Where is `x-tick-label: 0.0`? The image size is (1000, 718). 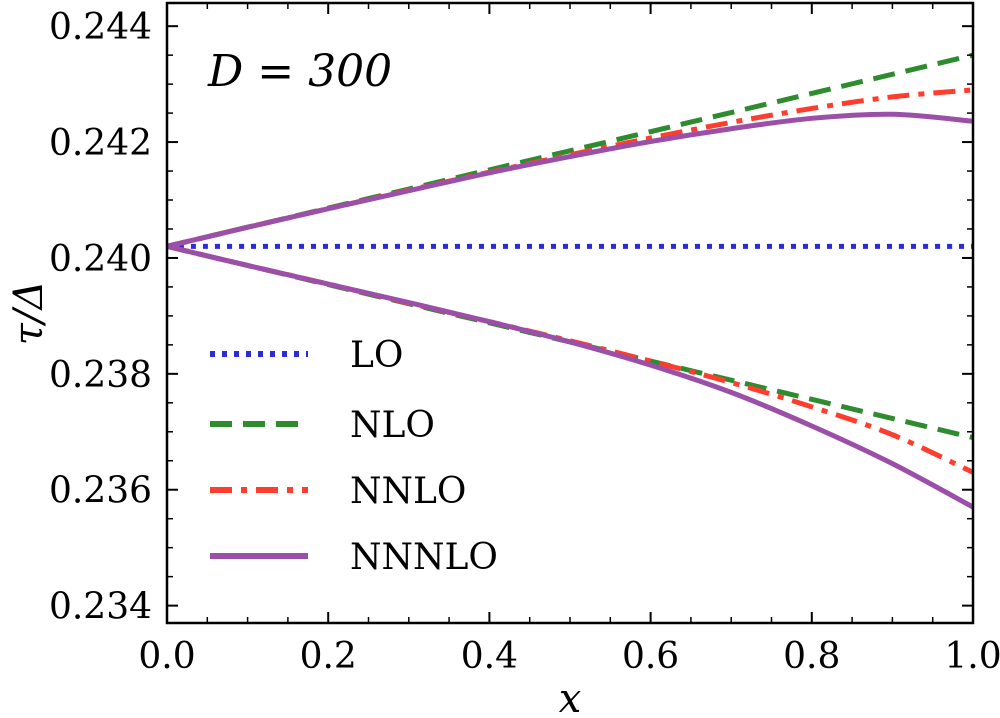 x-tick-label: 0.0 is located at coordinates (166, 656).